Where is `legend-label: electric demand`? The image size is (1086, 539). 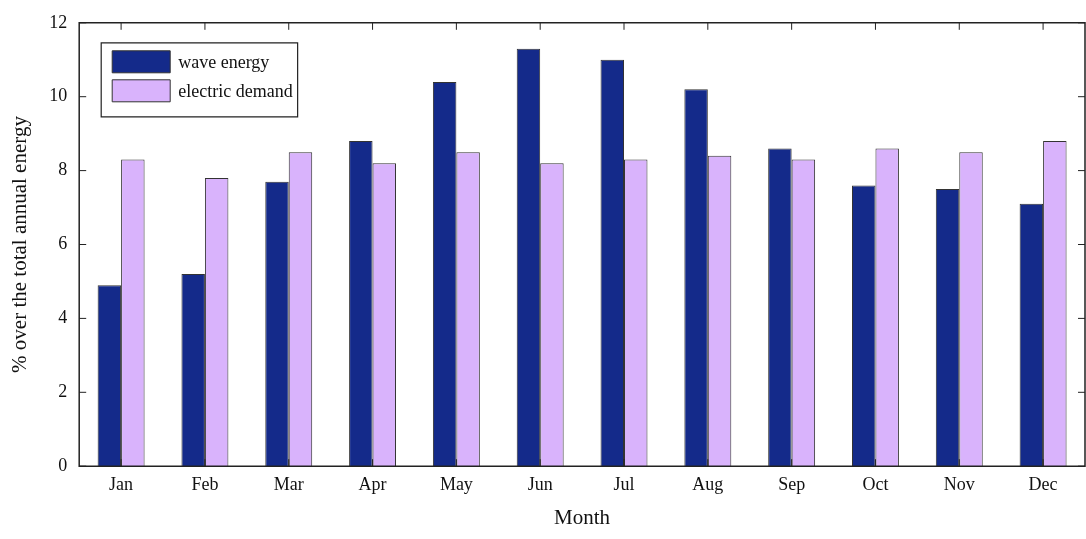
legend-label: electric demand is located at coordinates (235, 90).